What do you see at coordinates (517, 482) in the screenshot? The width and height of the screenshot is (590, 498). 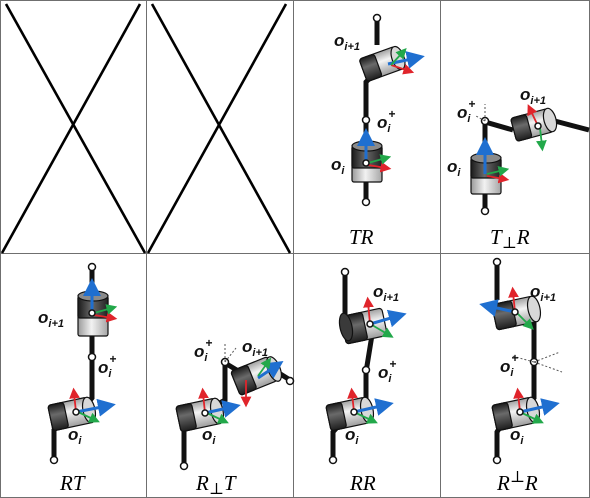 I see `r-sup-perp-r-caption: R⊥R` at bounding box center [517, 482].